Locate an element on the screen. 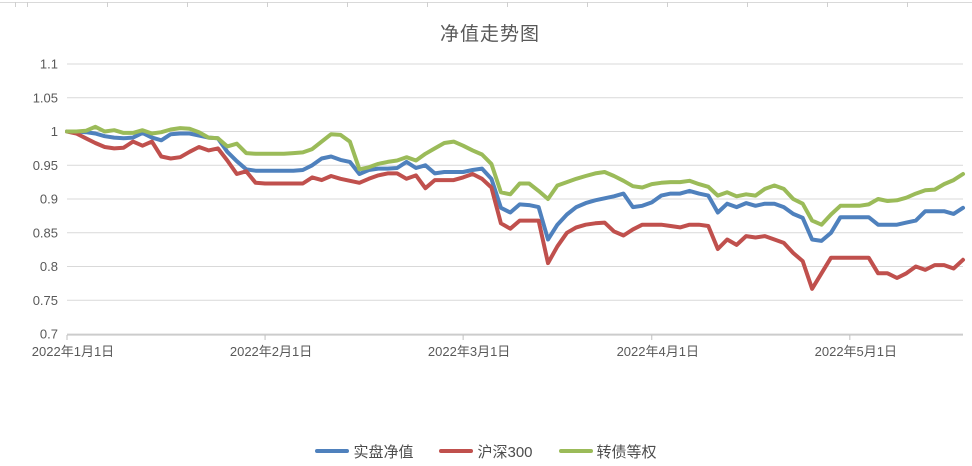 The width and height of the screenshot is (972, 466). y-axis-tick-label: 0.75 is located at coordinates (45, 300).